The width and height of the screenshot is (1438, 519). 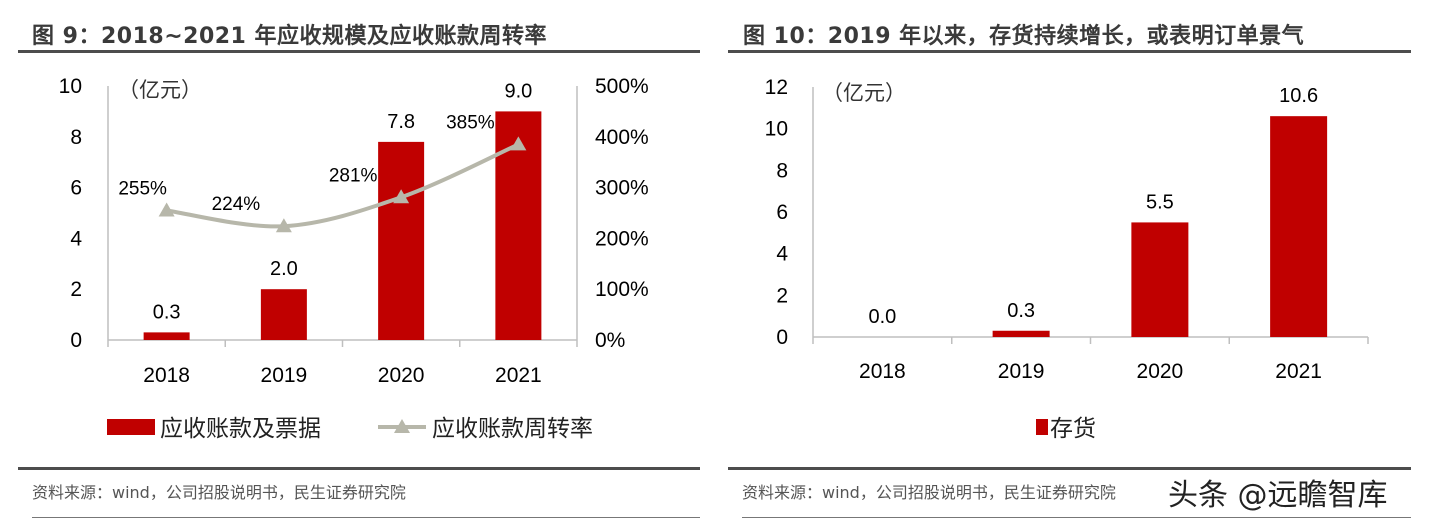 I want to click on y-right-tick-label: 500%, so click(x=622, y=86).